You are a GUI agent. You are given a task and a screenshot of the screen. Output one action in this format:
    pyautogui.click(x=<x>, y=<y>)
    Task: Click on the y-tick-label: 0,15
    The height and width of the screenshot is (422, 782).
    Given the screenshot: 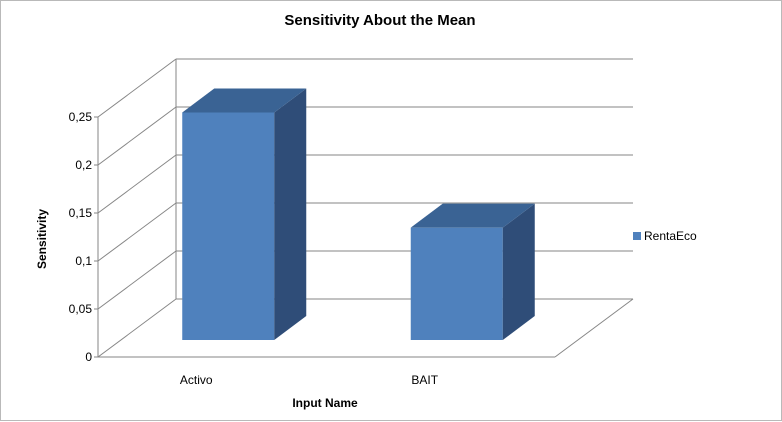 What is the action you would take?
    pyautogui.click(x=81, y=213)
    